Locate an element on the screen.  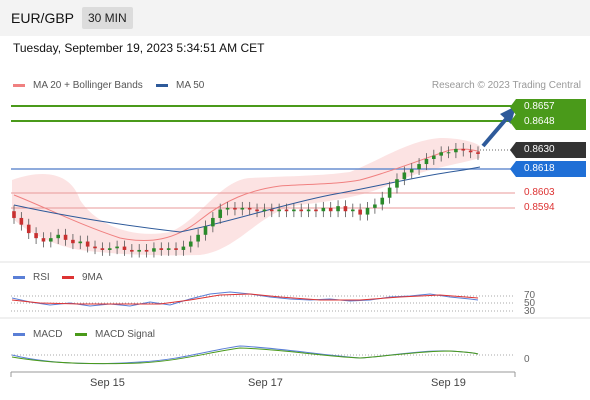
legend-ma20: MA 20 + Bollinger Bands is located at coordinates (78, 85).